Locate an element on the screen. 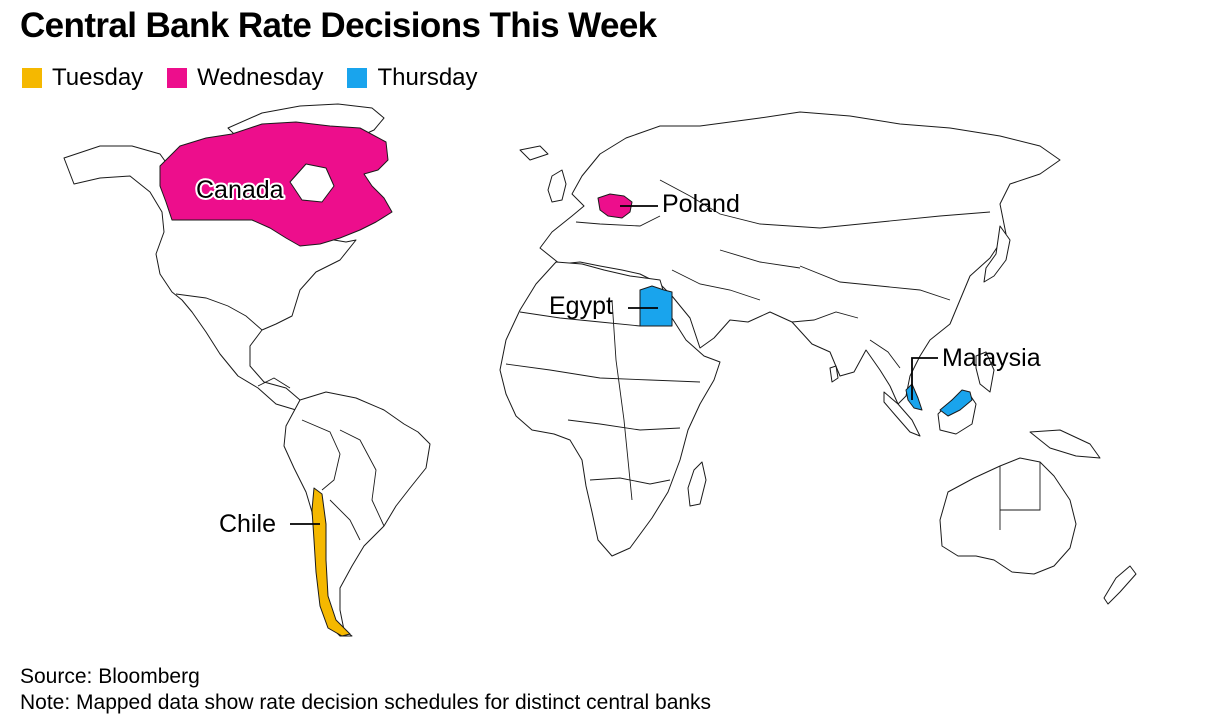 The image size is (1207, 727). border-andes is located at coordinates (321, 455).